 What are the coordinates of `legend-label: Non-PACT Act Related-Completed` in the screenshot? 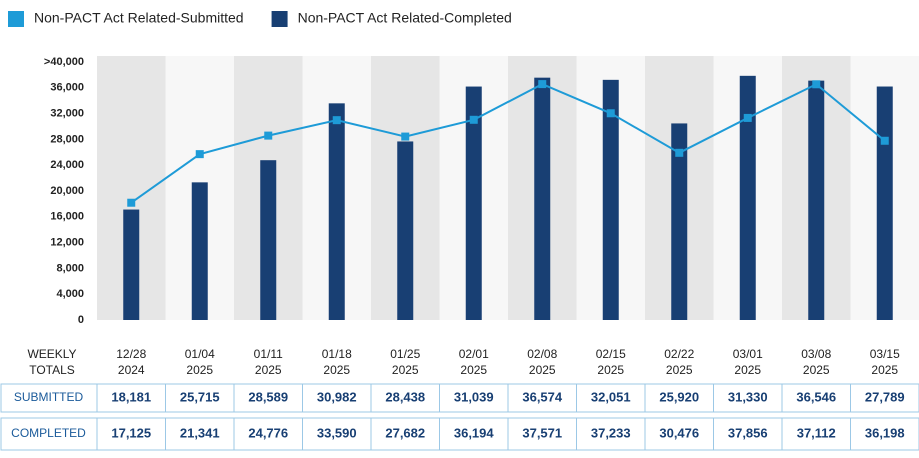 It's located at (405, 18).